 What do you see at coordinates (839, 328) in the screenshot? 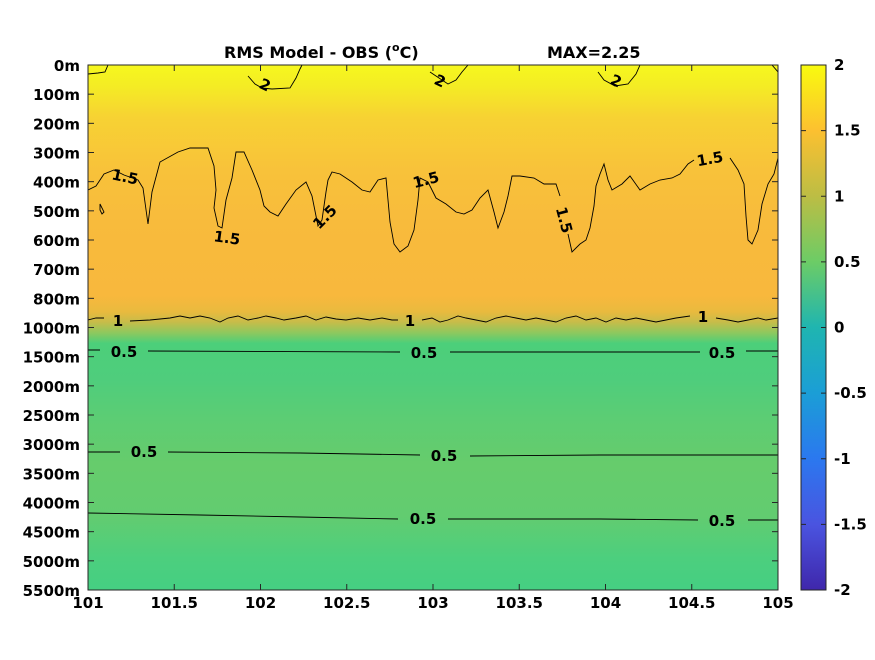
I see `colorbar-tick-label: 0` at bounding box center [839, 328].